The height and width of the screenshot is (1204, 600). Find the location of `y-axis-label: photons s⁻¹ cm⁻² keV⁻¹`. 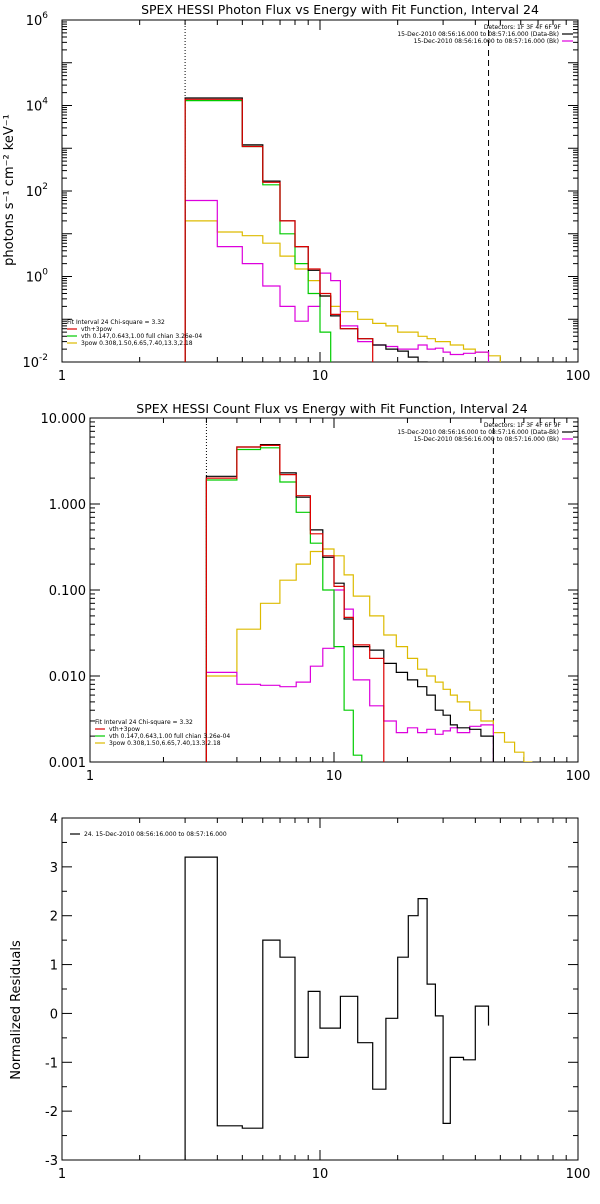

y-axis-label: photons s⁻¹ cm⁻² keV⁻¹ is located at coordinates (9, 190).